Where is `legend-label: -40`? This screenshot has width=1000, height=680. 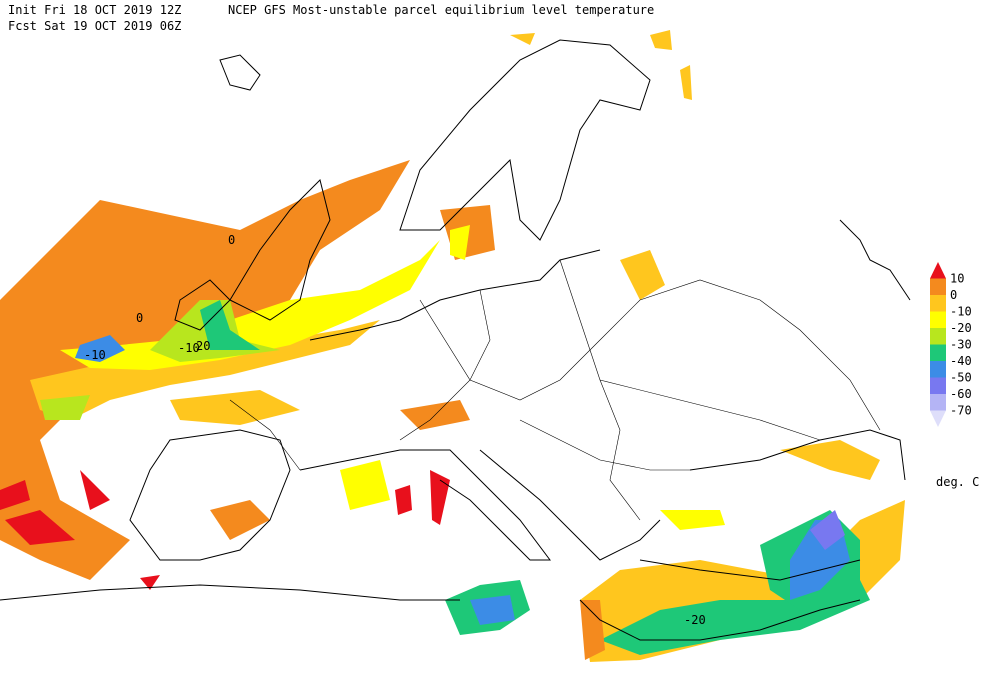
legend-label: -40 is located at coordinates (961, 361).